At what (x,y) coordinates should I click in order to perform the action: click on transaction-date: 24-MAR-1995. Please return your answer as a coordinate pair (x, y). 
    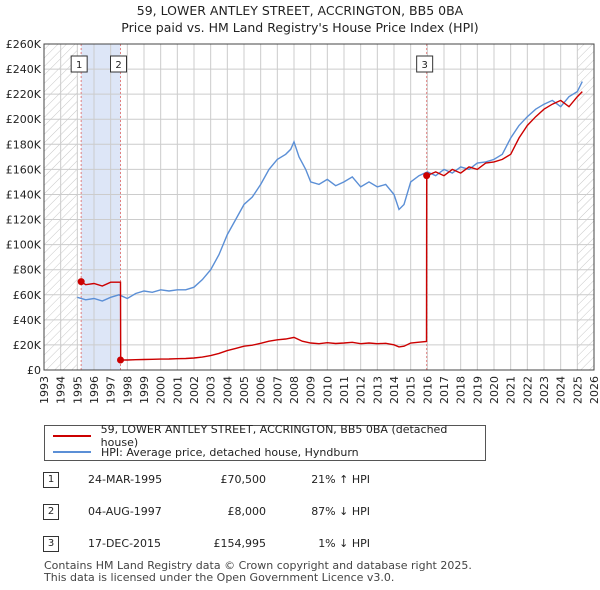
    Looking at the image, I should click on (125, 479).